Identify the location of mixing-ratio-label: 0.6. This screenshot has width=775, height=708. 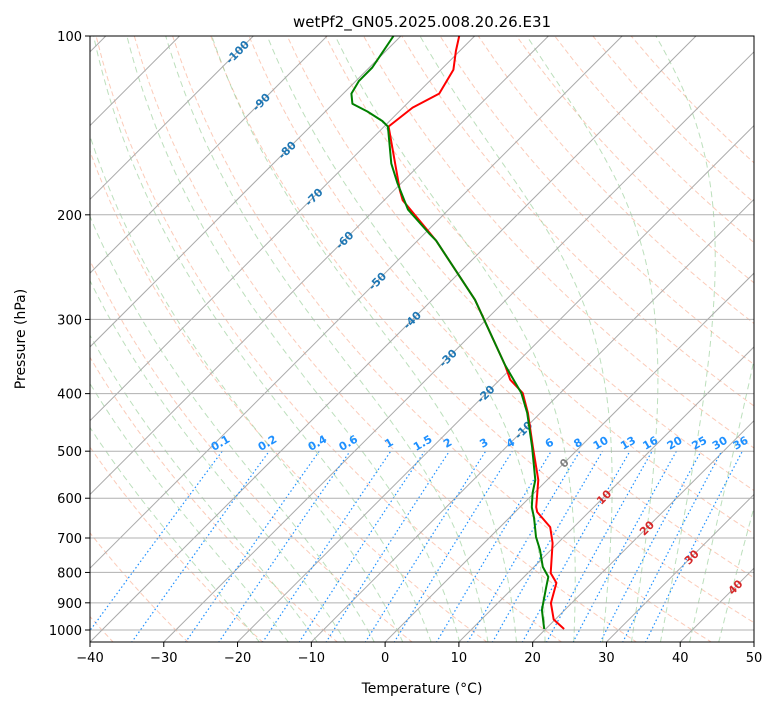
(349, 442).